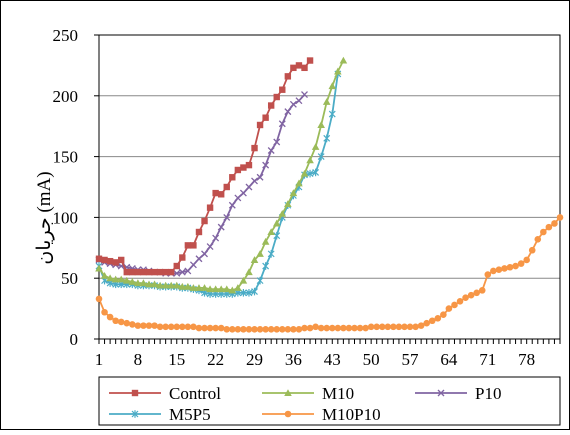 Image resolution: width=570 pixels, height=435 pixels. Describe the element at coordinates (328, 354) in the screenshot. I see `x-axis: 1 8 15 22 29 36 43 50 57 64 71 78` at that location.